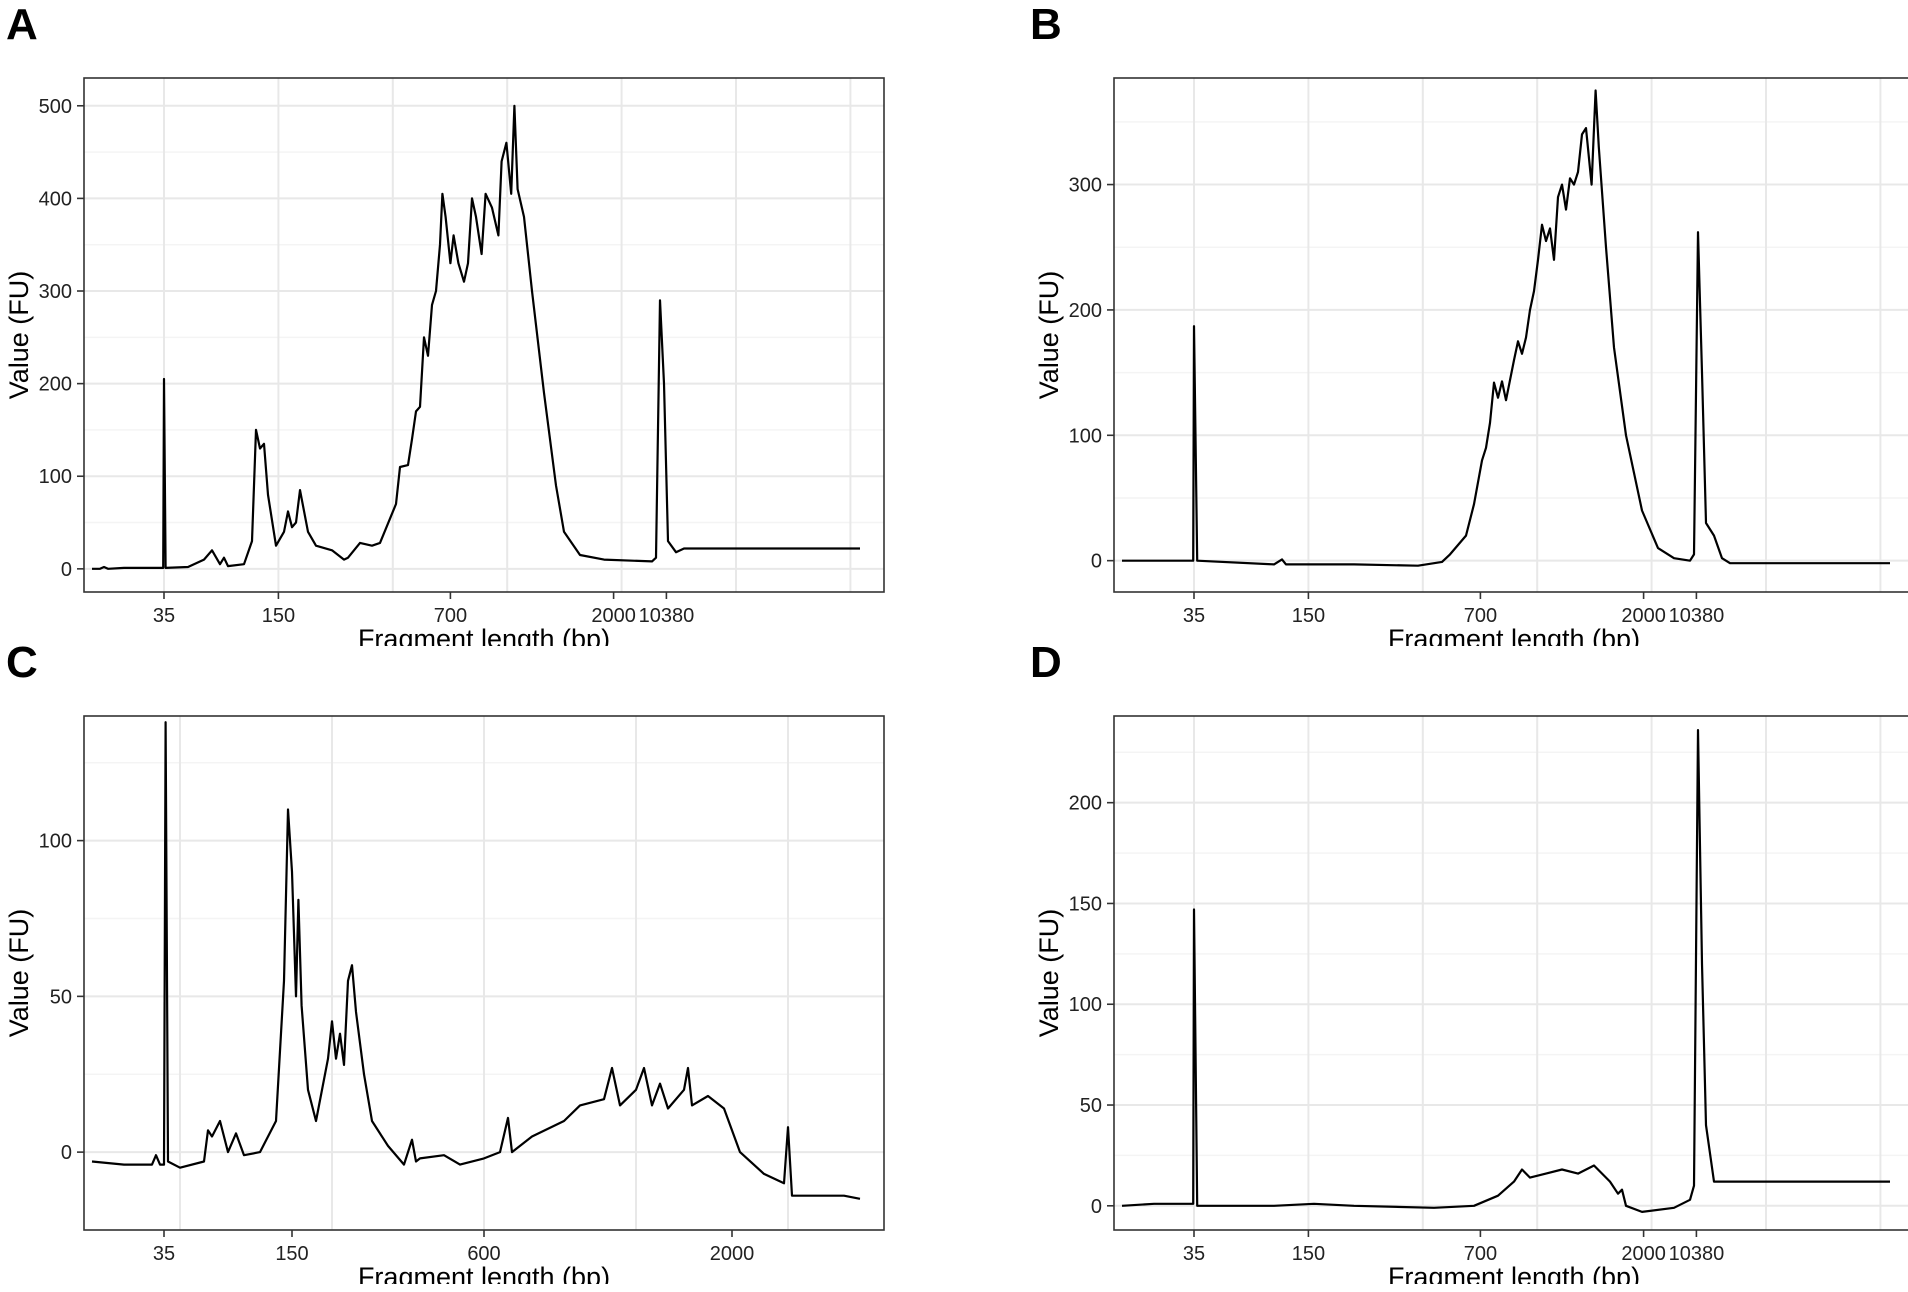 The height and width of the screenshot is (1292, 1908). I want to click on panel-letter-b: B, so click(1046, 24).